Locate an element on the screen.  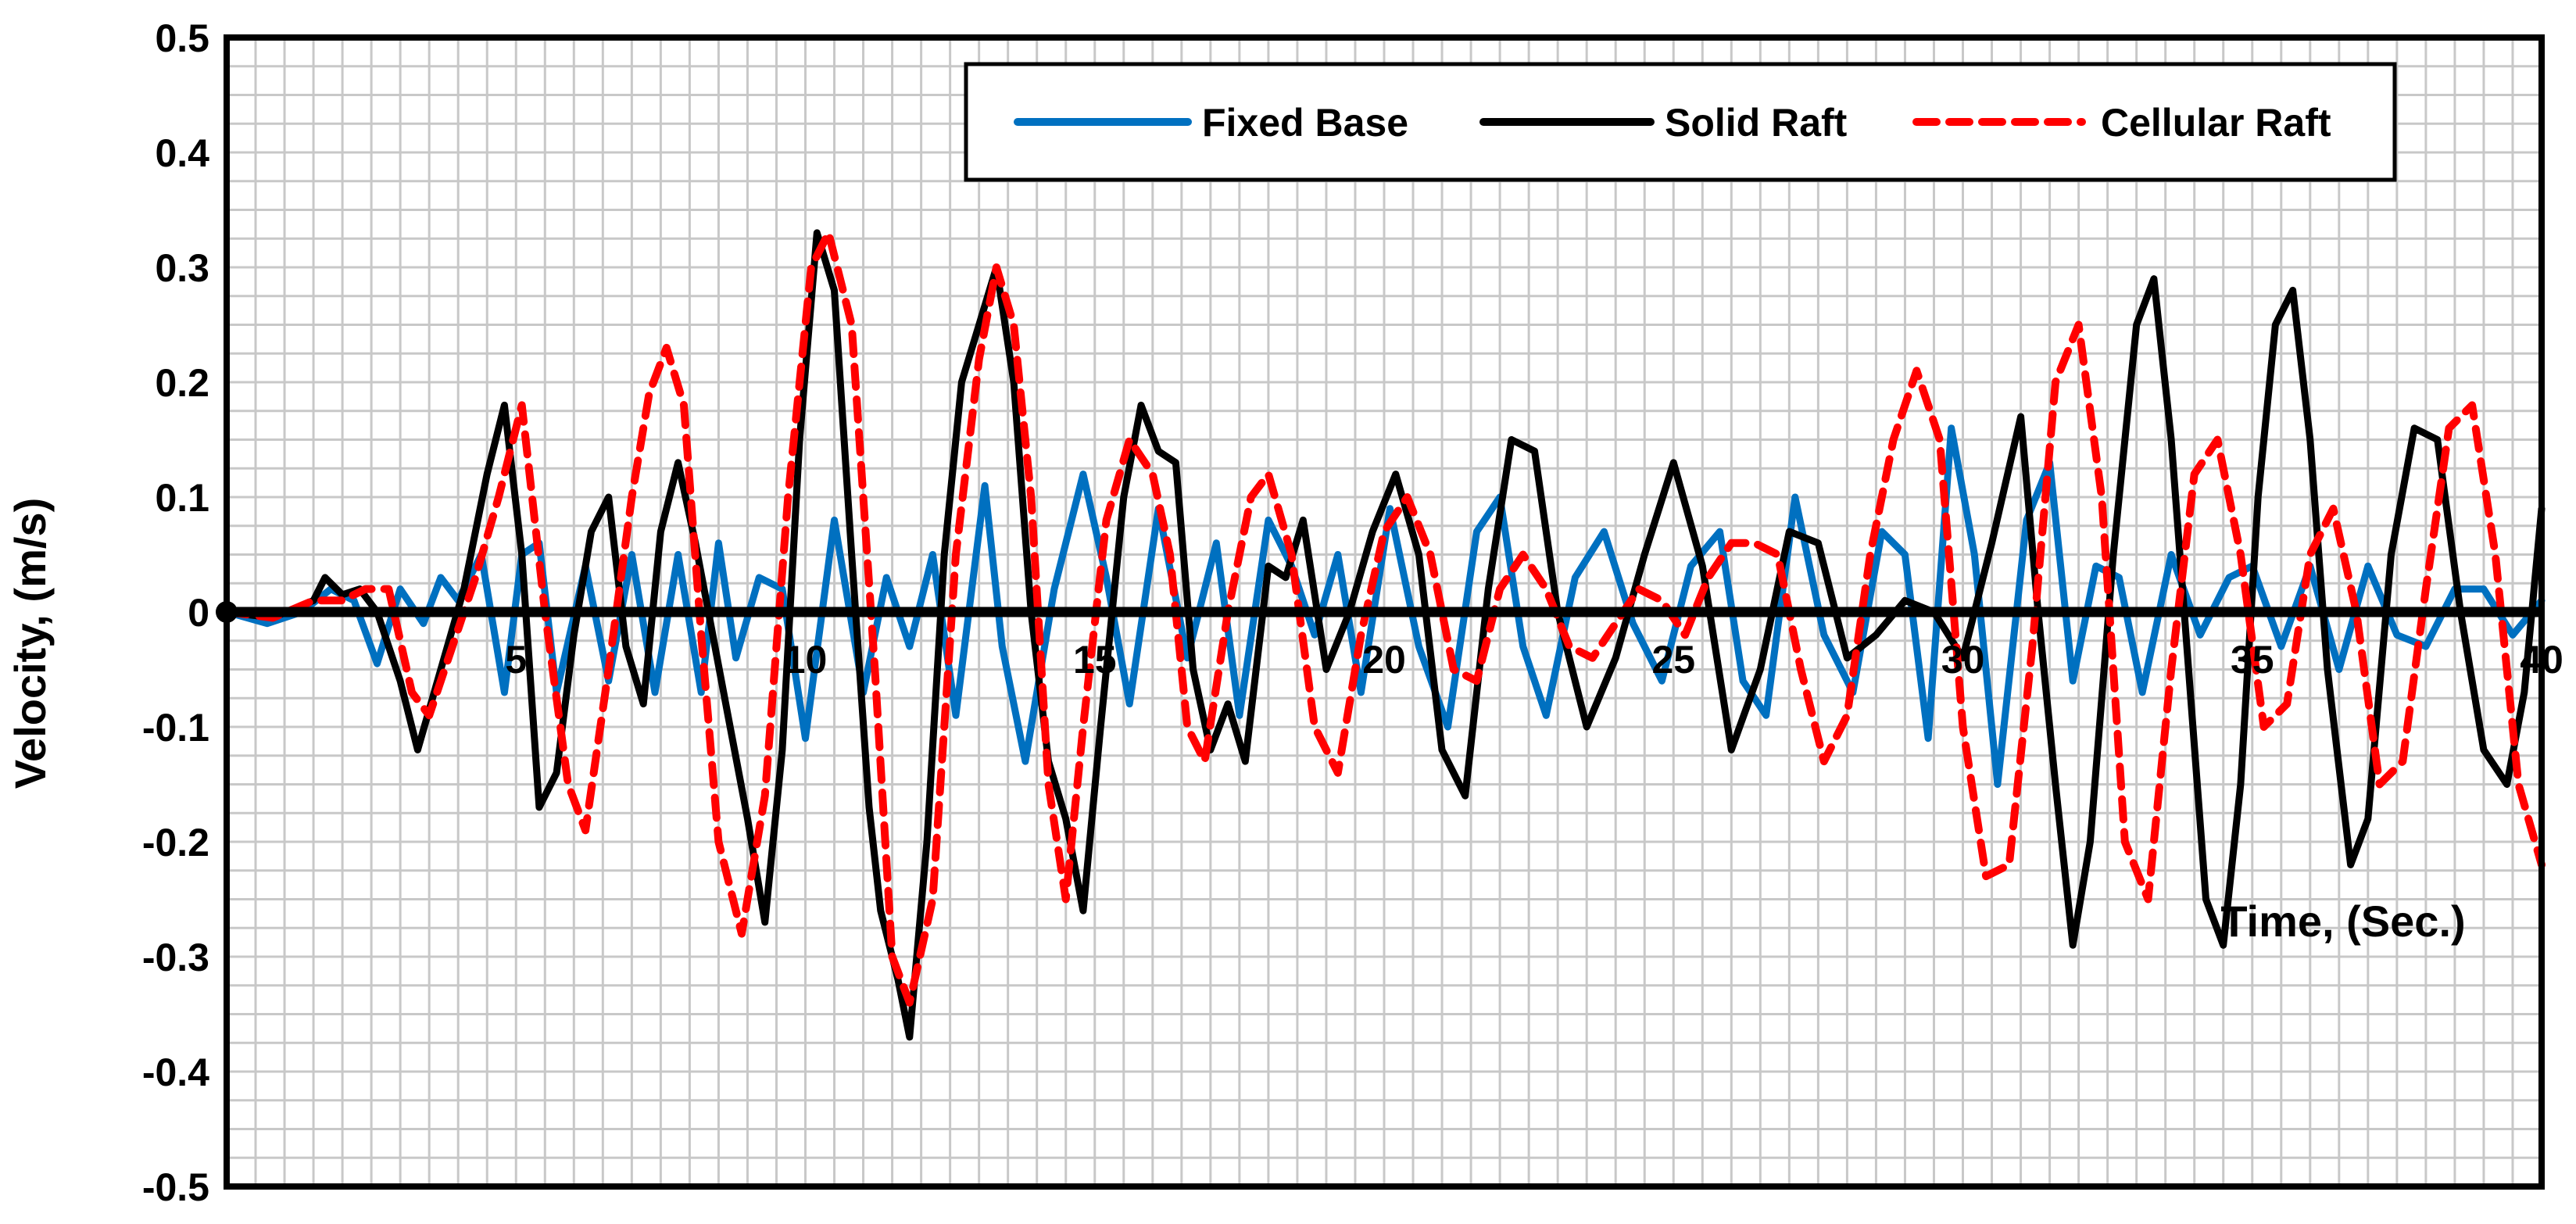
y-axis-ticks: 0.5 0.4 0.3 0.2 0.1 0 -0.1 -0.2 -0.3 -0.4 -0.5 is located at coordinates (175, 612).